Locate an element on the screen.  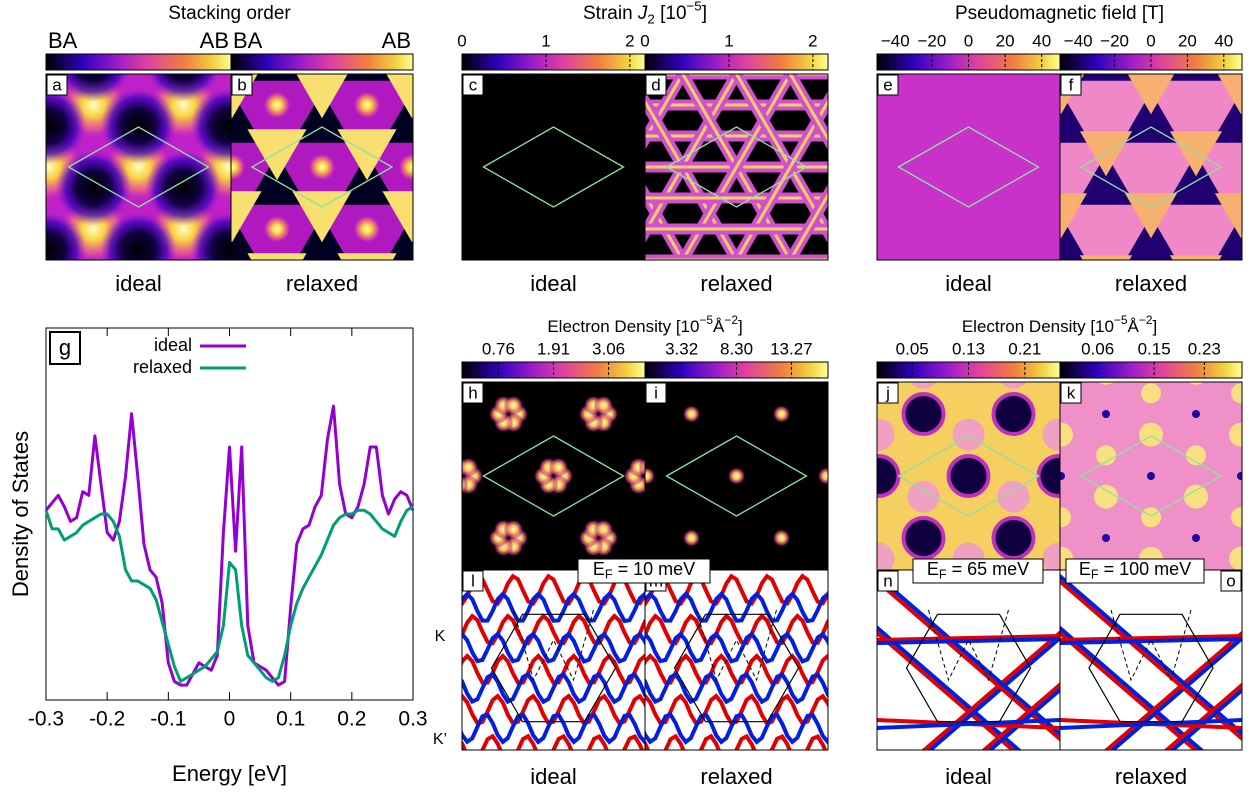
panel-title-part: −2 is located at coordinates (1146, 320).